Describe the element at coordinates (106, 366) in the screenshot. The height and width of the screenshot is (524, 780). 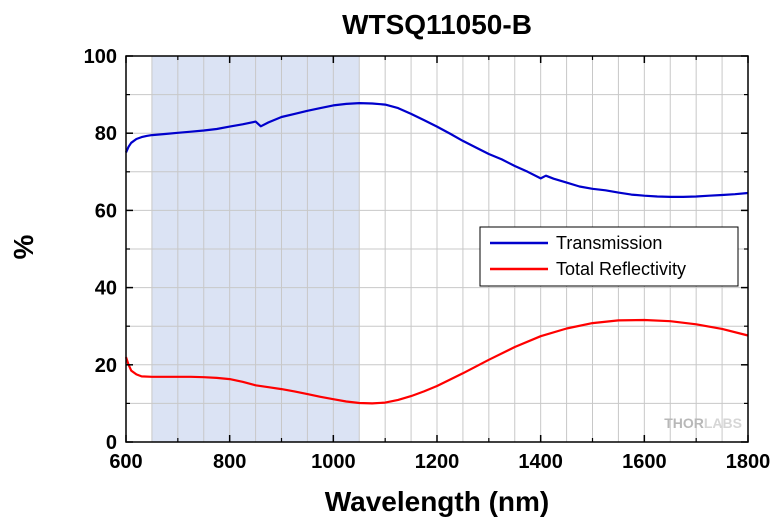
I see `y-tick-label: 20` at that location.